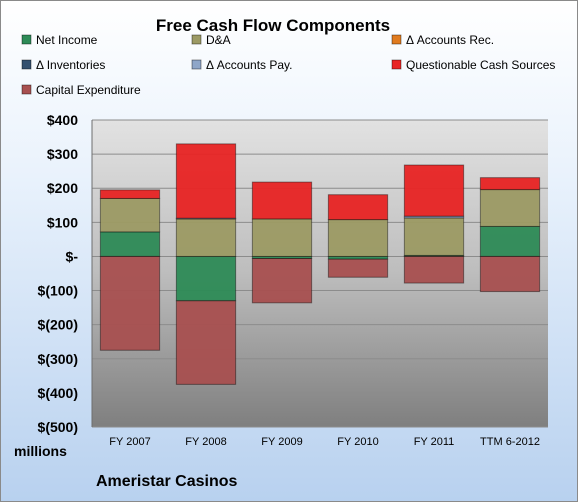 The image size is (578, 502). Describe the element at coordinates (88, 90) in the screenshot. I see `legend-label: Capital Expenditure` at that location.